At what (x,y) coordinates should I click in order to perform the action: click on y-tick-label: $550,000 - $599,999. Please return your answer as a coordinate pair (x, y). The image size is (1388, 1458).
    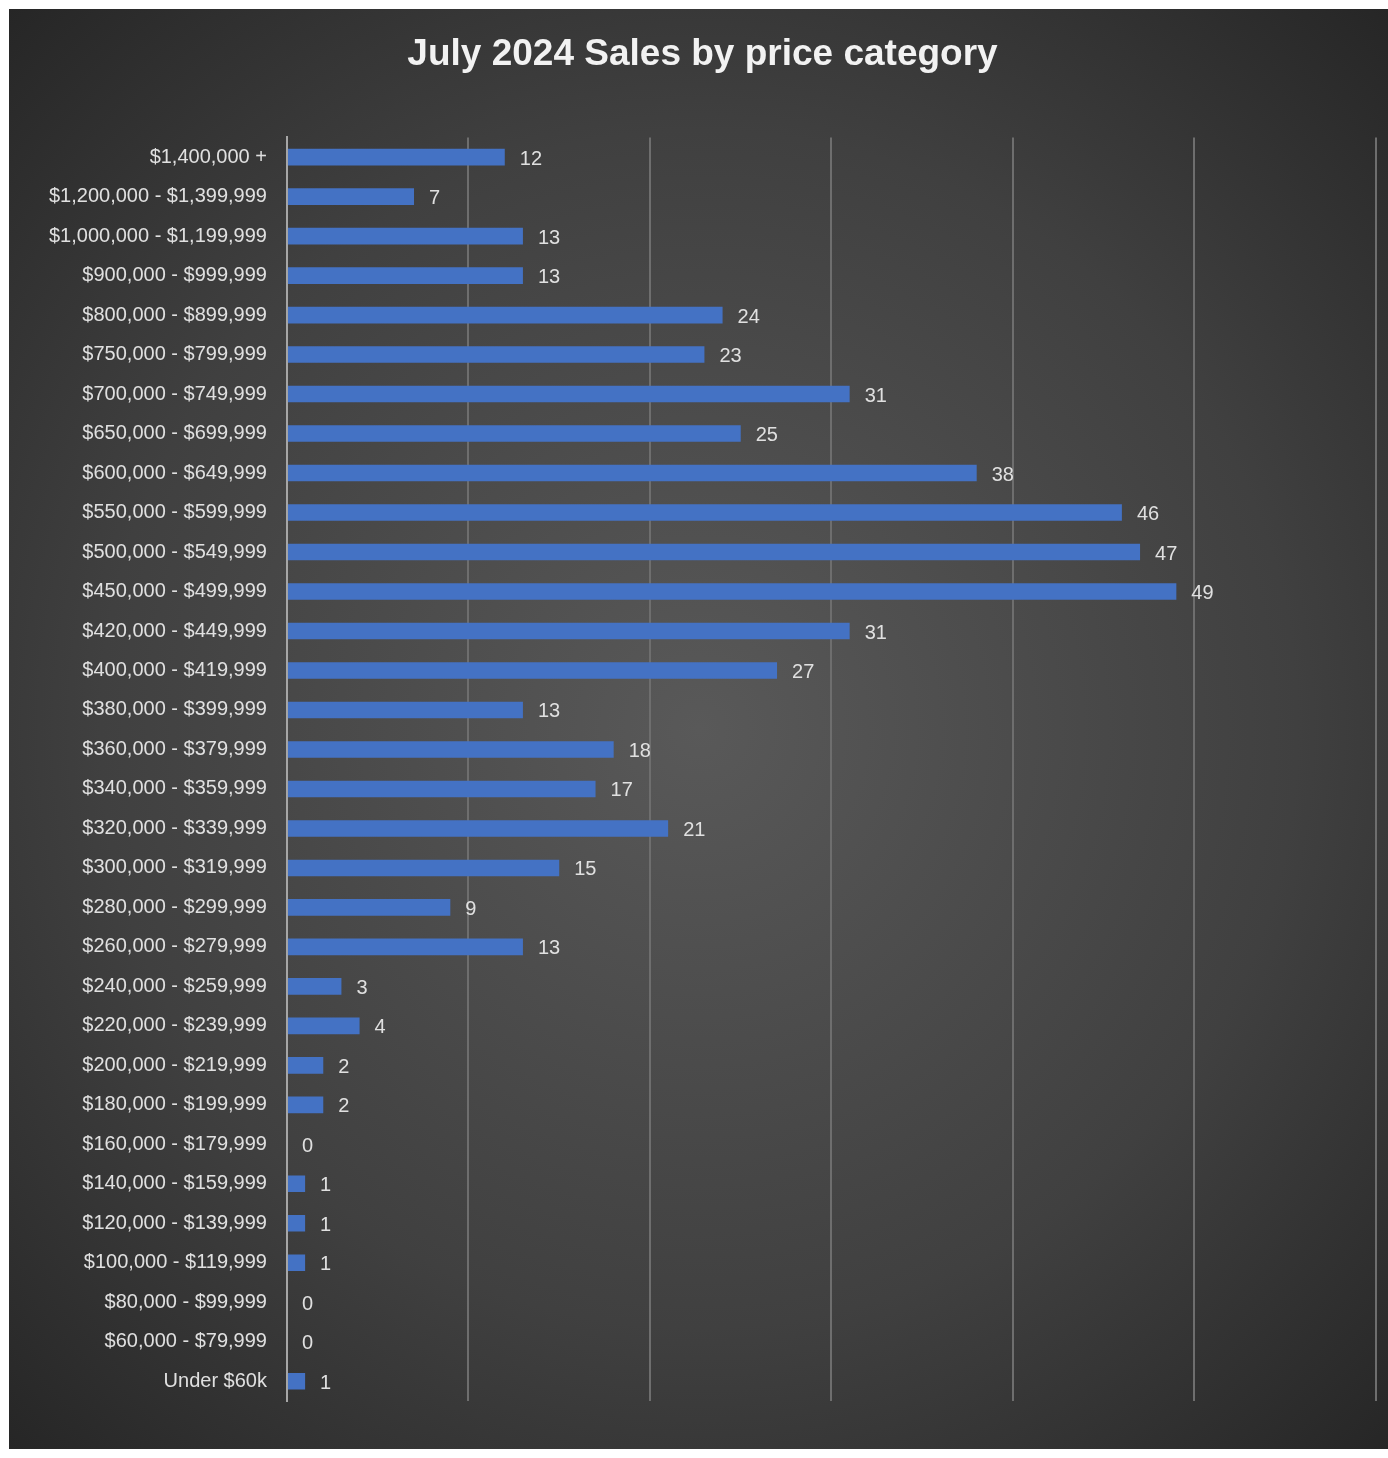
    Looking at the image, I should click on (174, 511).